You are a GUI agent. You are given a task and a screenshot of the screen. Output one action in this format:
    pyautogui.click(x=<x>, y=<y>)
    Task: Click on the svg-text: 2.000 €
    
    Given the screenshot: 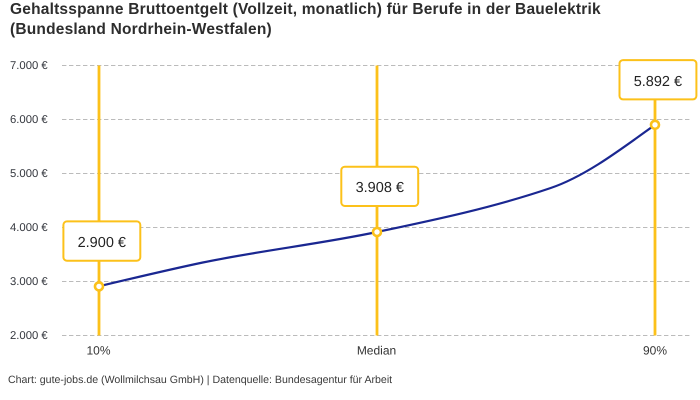 What is the action you would take?
    pyautogui.click(x=29, y=336)
    